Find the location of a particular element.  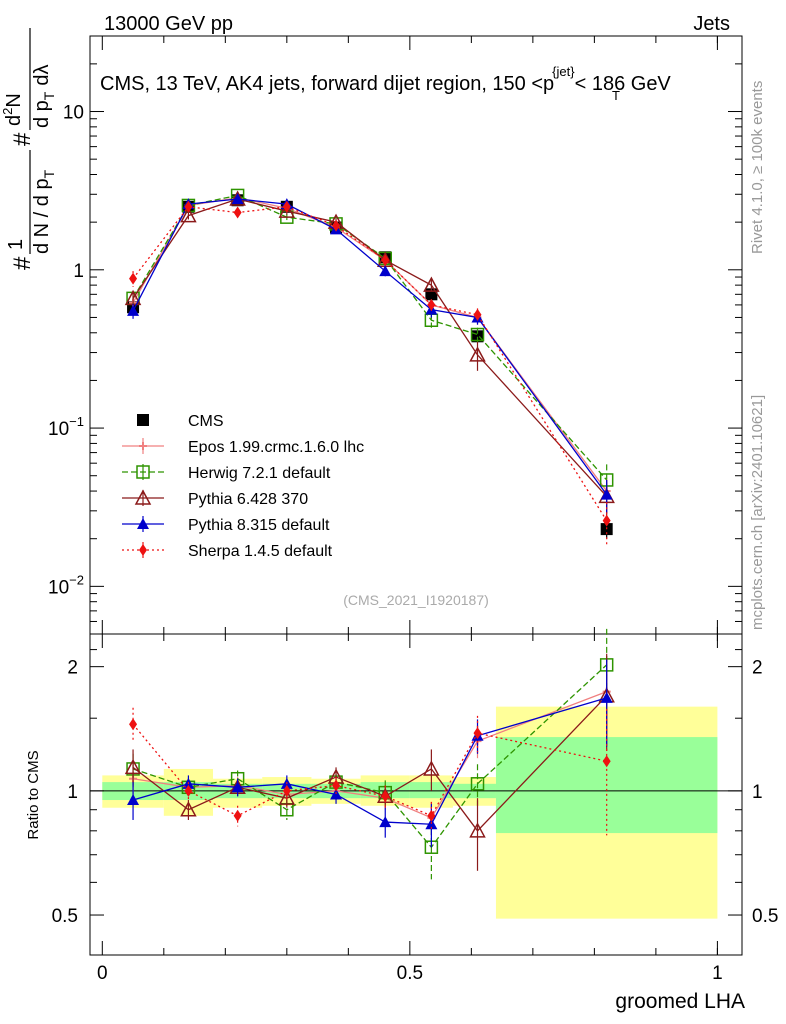

xaxis-label: groomed LHA is located at coordinates (680, 1001).